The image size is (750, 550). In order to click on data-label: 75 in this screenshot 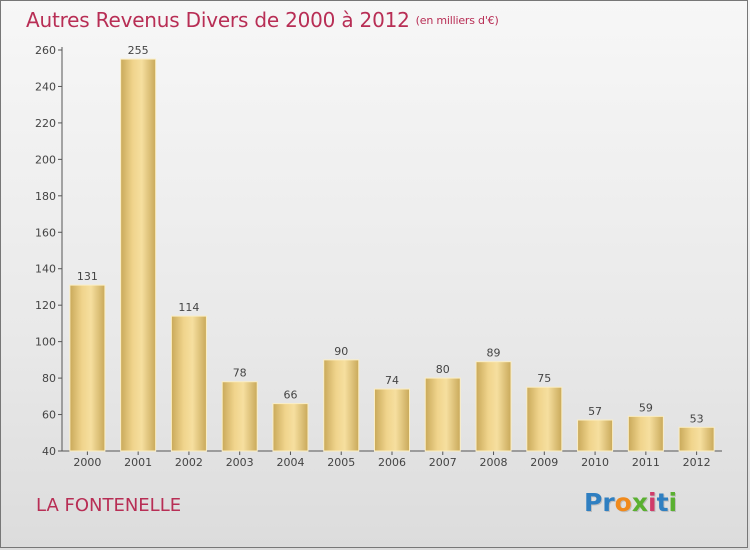, I will do `click(544, 378)`.